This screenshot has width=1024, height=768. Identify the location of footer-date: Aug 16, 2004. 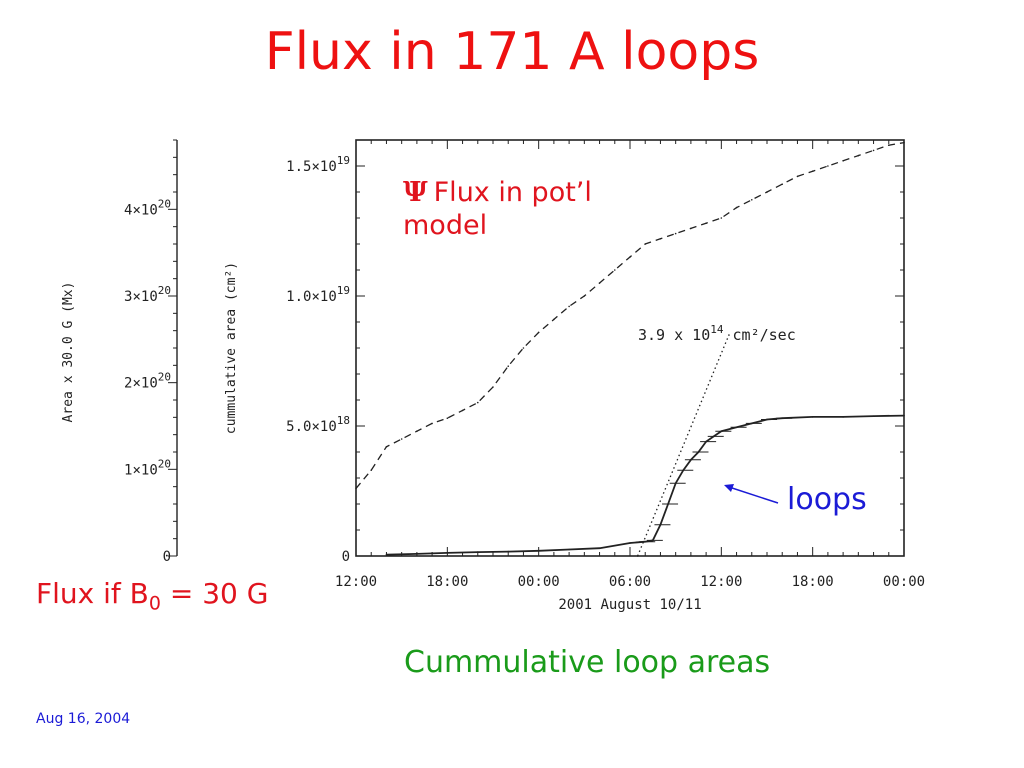
(83, 719).